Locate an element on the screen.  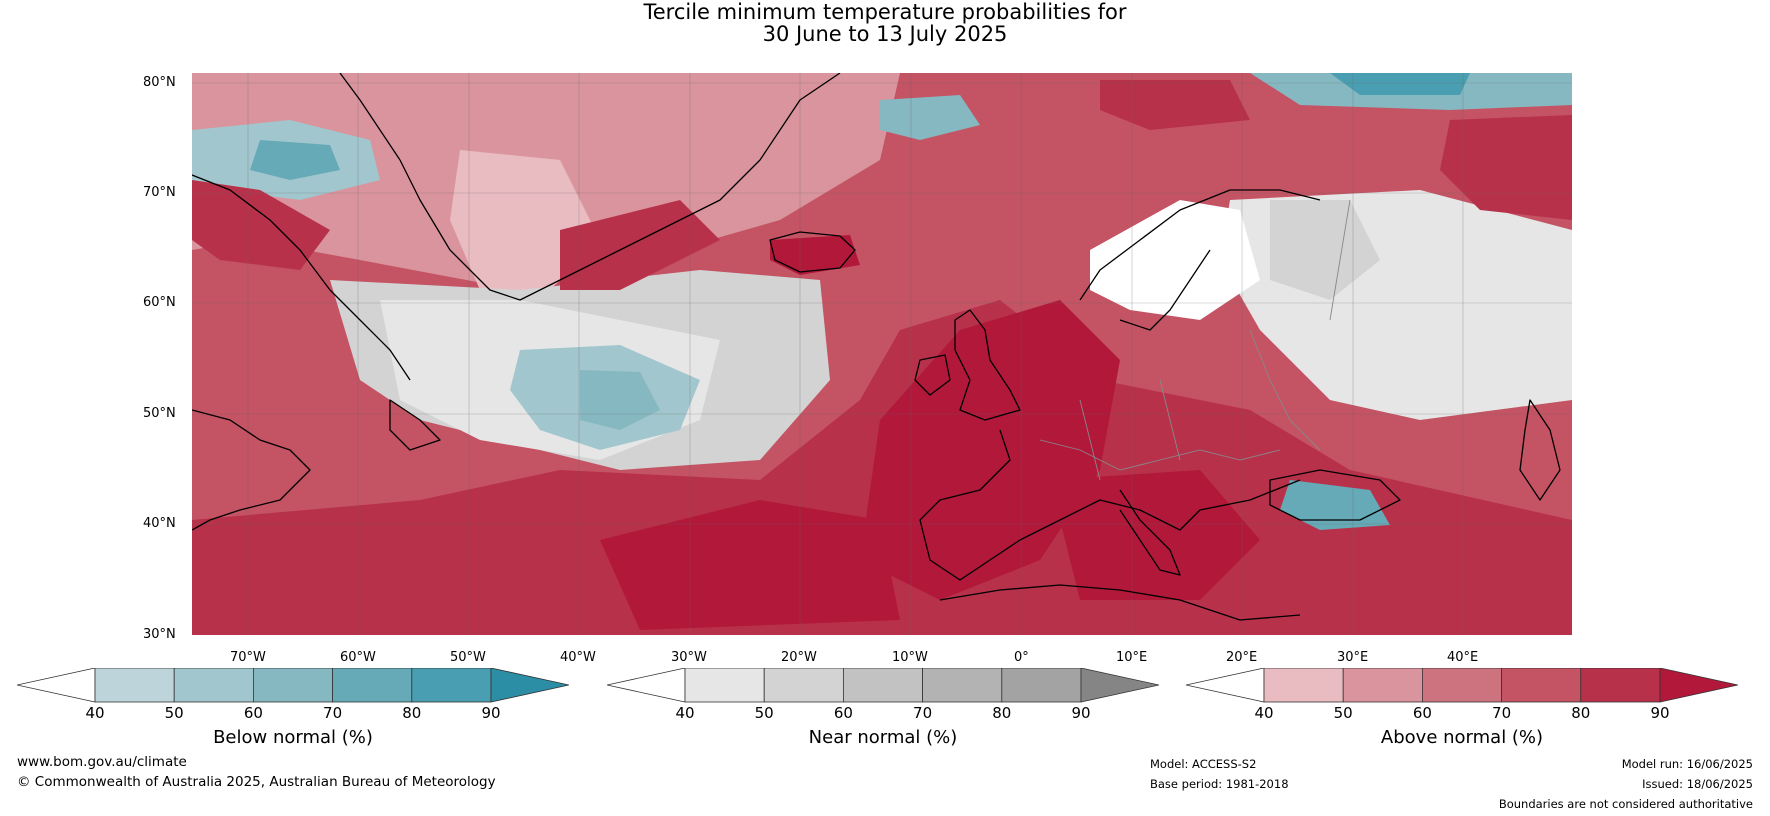
region-below-normal-arctic-core is located at coordinates (1400, 84).